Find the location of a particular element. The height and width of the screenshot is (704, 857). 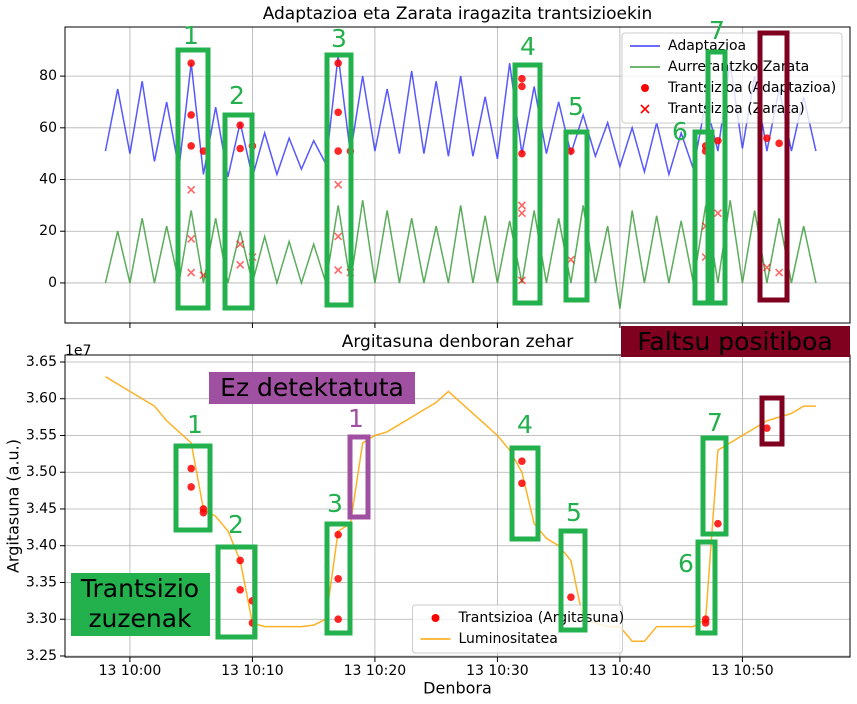

y-tick-label: 20 is located at coordinates (48, 231).